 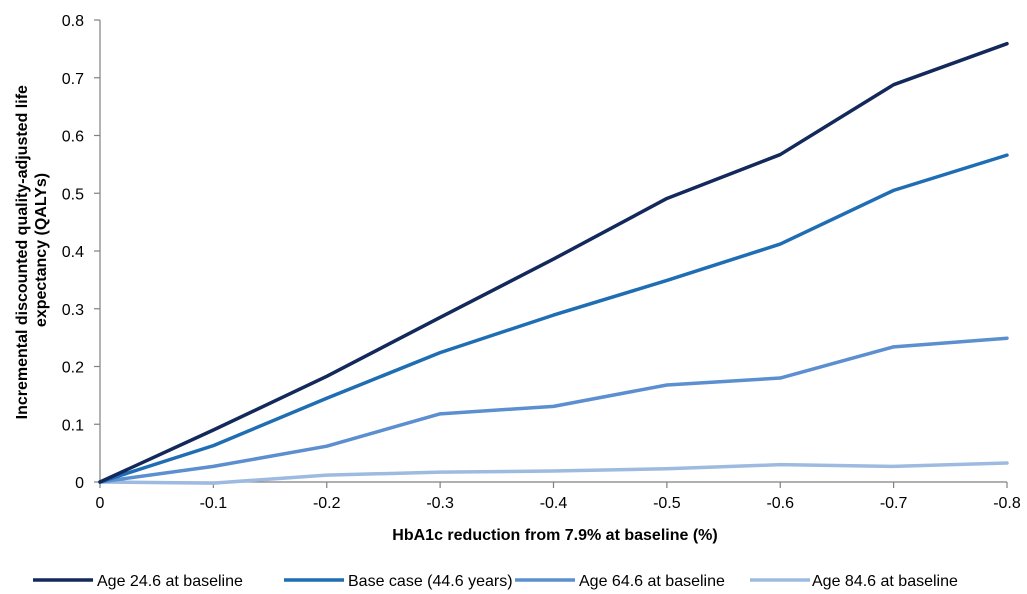 I want to click on x-axis-tick-labels: 0 -0.1 -0.2 -0.3 -0.4 -0.5 -0.6 -0.7 -0.8, so click(x=558, y=503).